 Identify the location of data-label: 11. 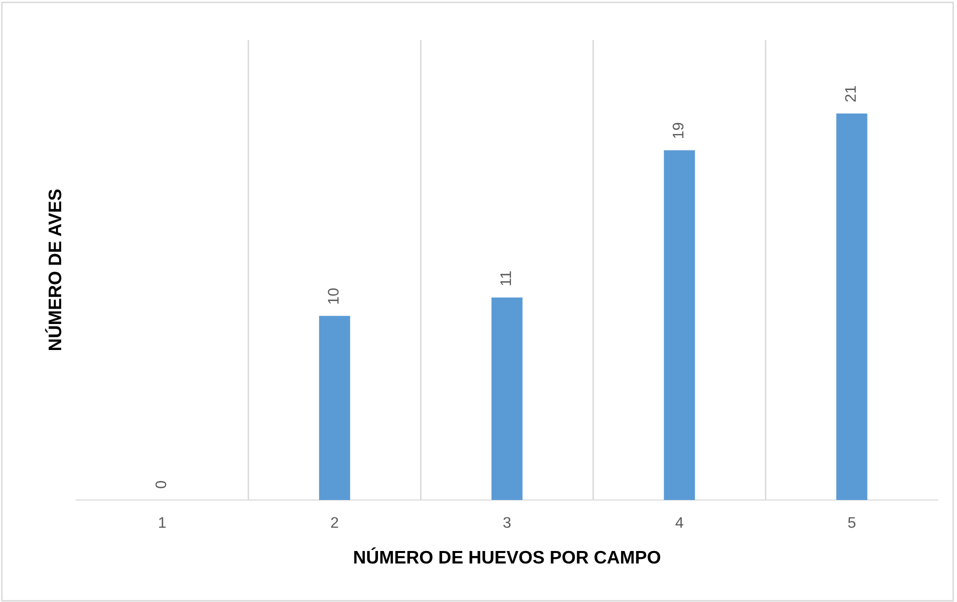
(505, 278).